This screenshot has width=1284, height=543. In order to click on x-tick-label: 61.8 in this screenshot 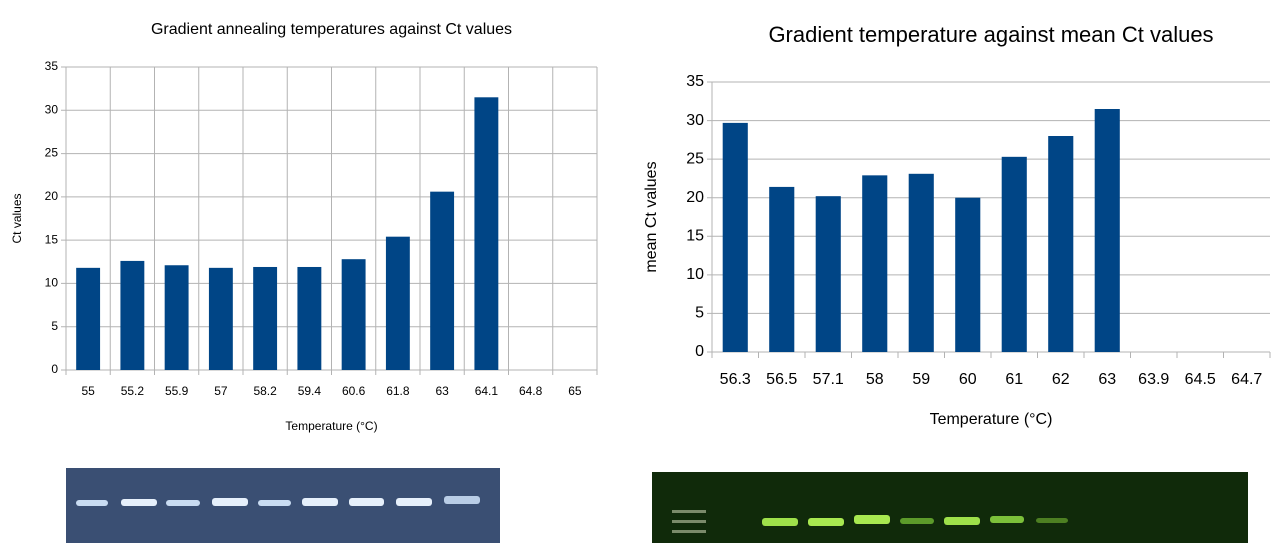, I will do `click(398, 391)`.